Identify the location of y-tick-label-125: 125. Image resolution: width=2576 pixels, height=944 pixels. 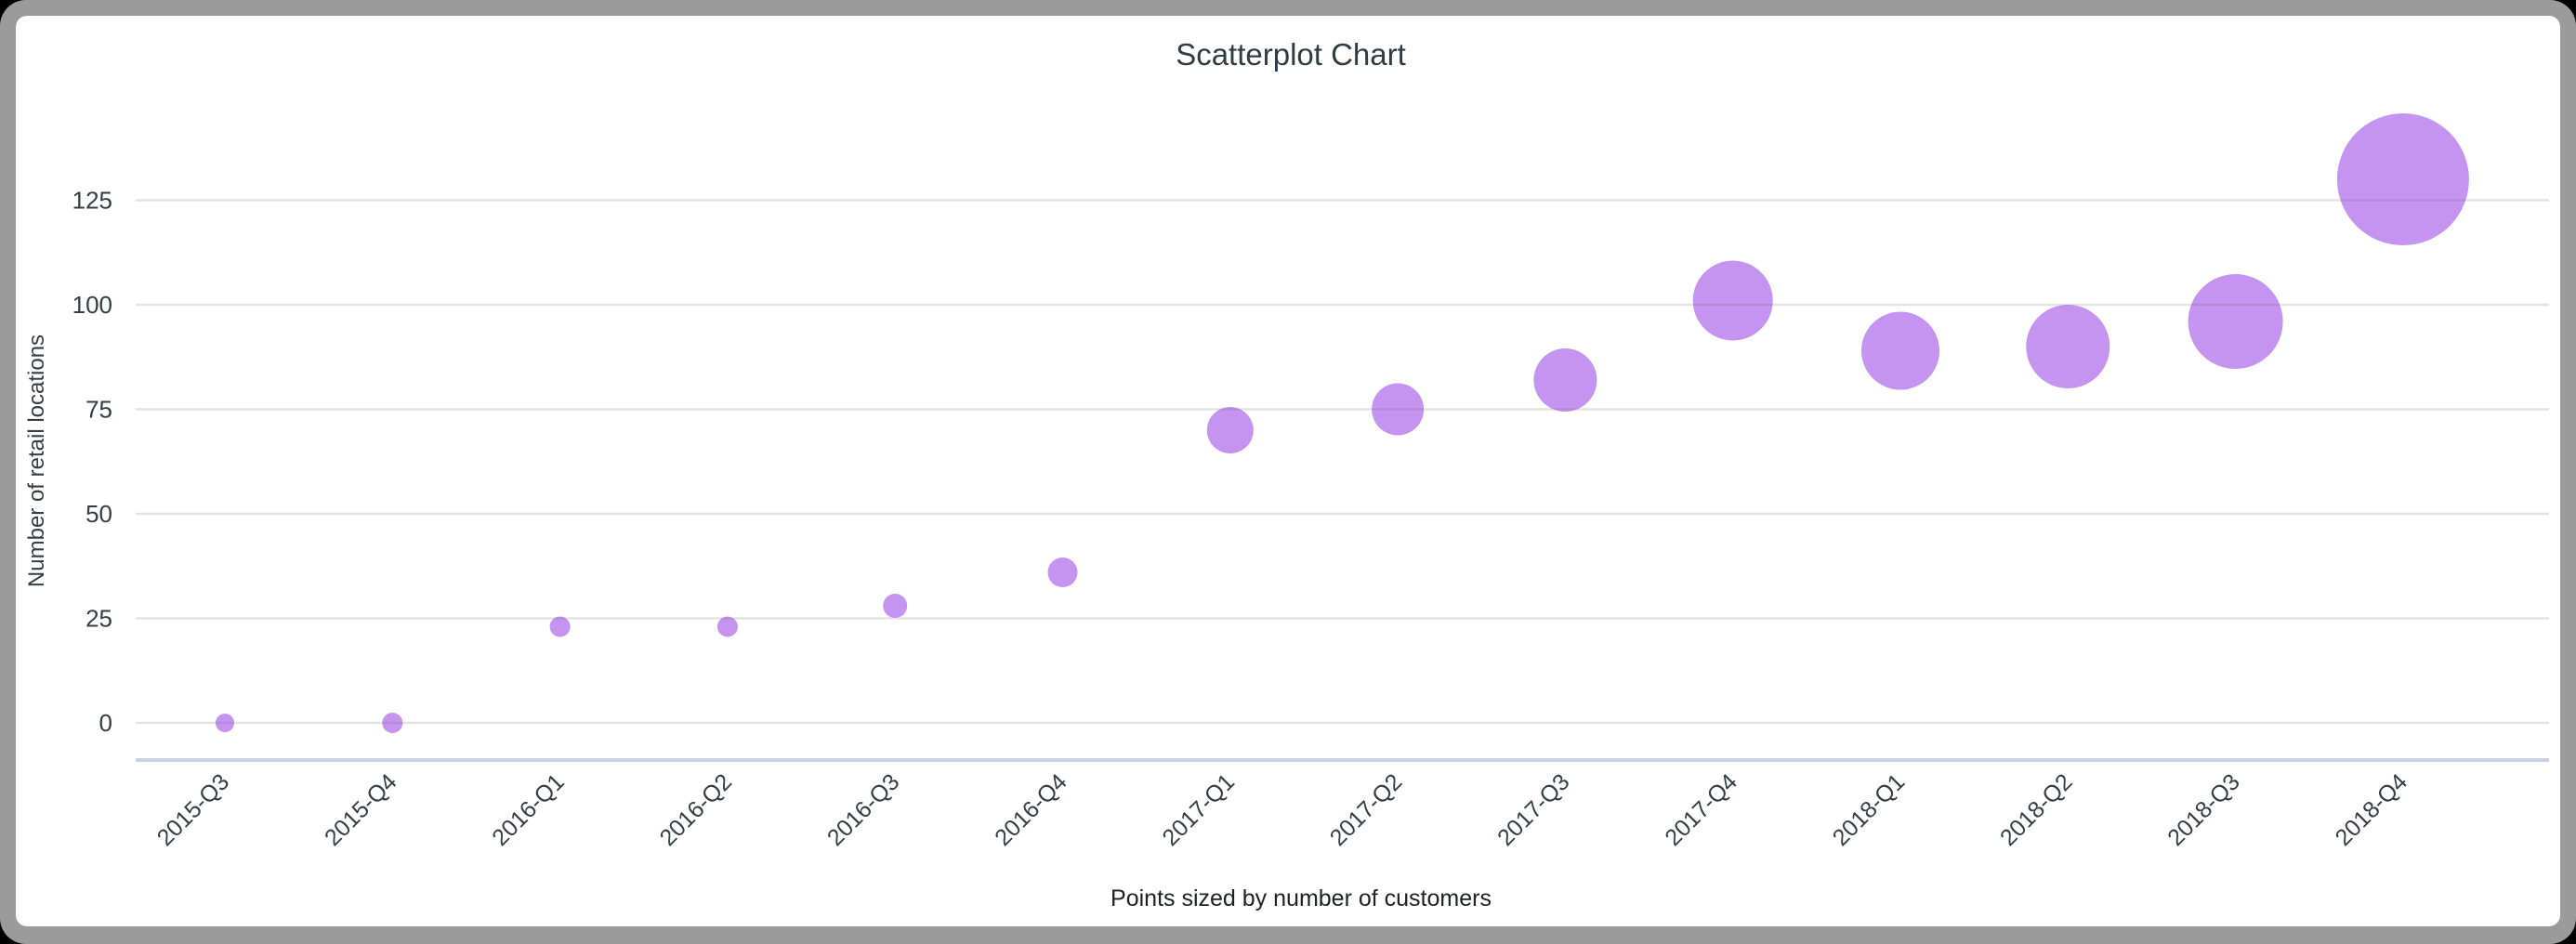
(92, 201).